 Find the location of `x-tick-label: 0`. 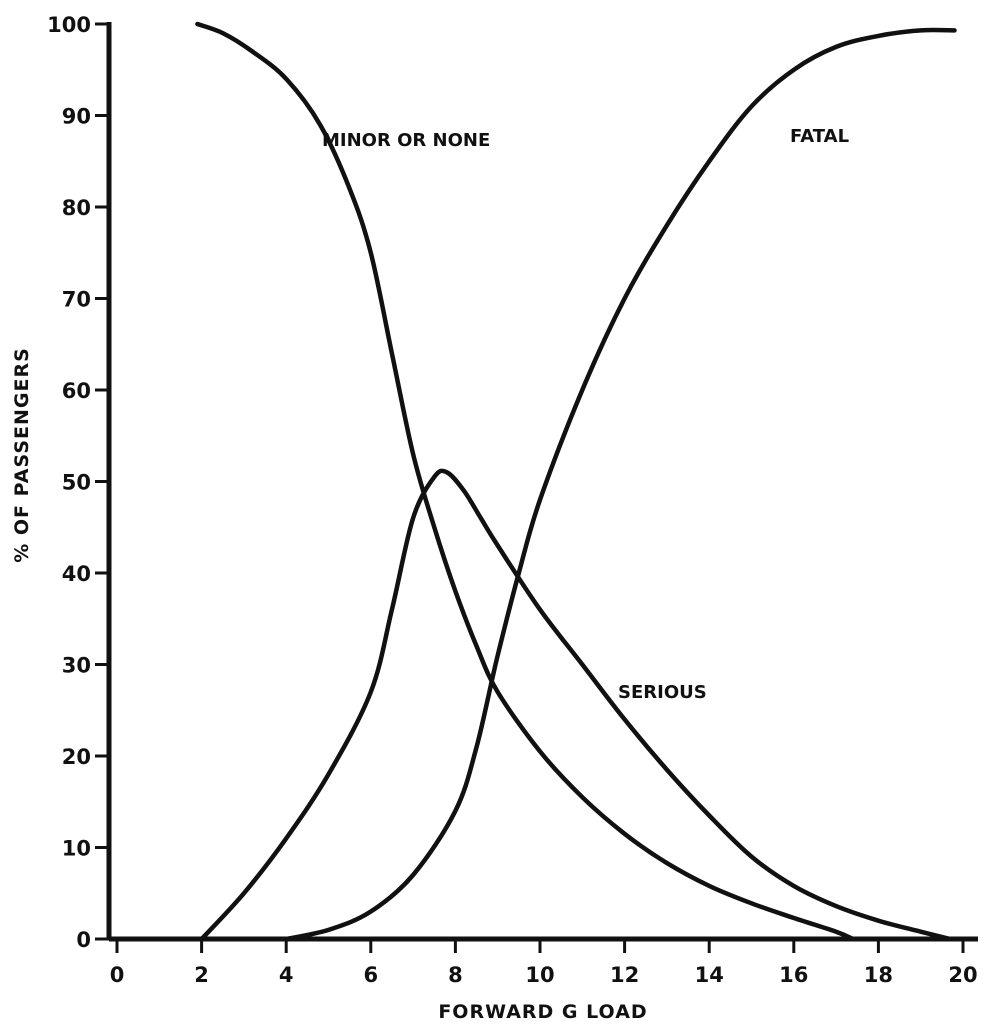

x-tick-label: 0 is located at coordinates (117, 975).